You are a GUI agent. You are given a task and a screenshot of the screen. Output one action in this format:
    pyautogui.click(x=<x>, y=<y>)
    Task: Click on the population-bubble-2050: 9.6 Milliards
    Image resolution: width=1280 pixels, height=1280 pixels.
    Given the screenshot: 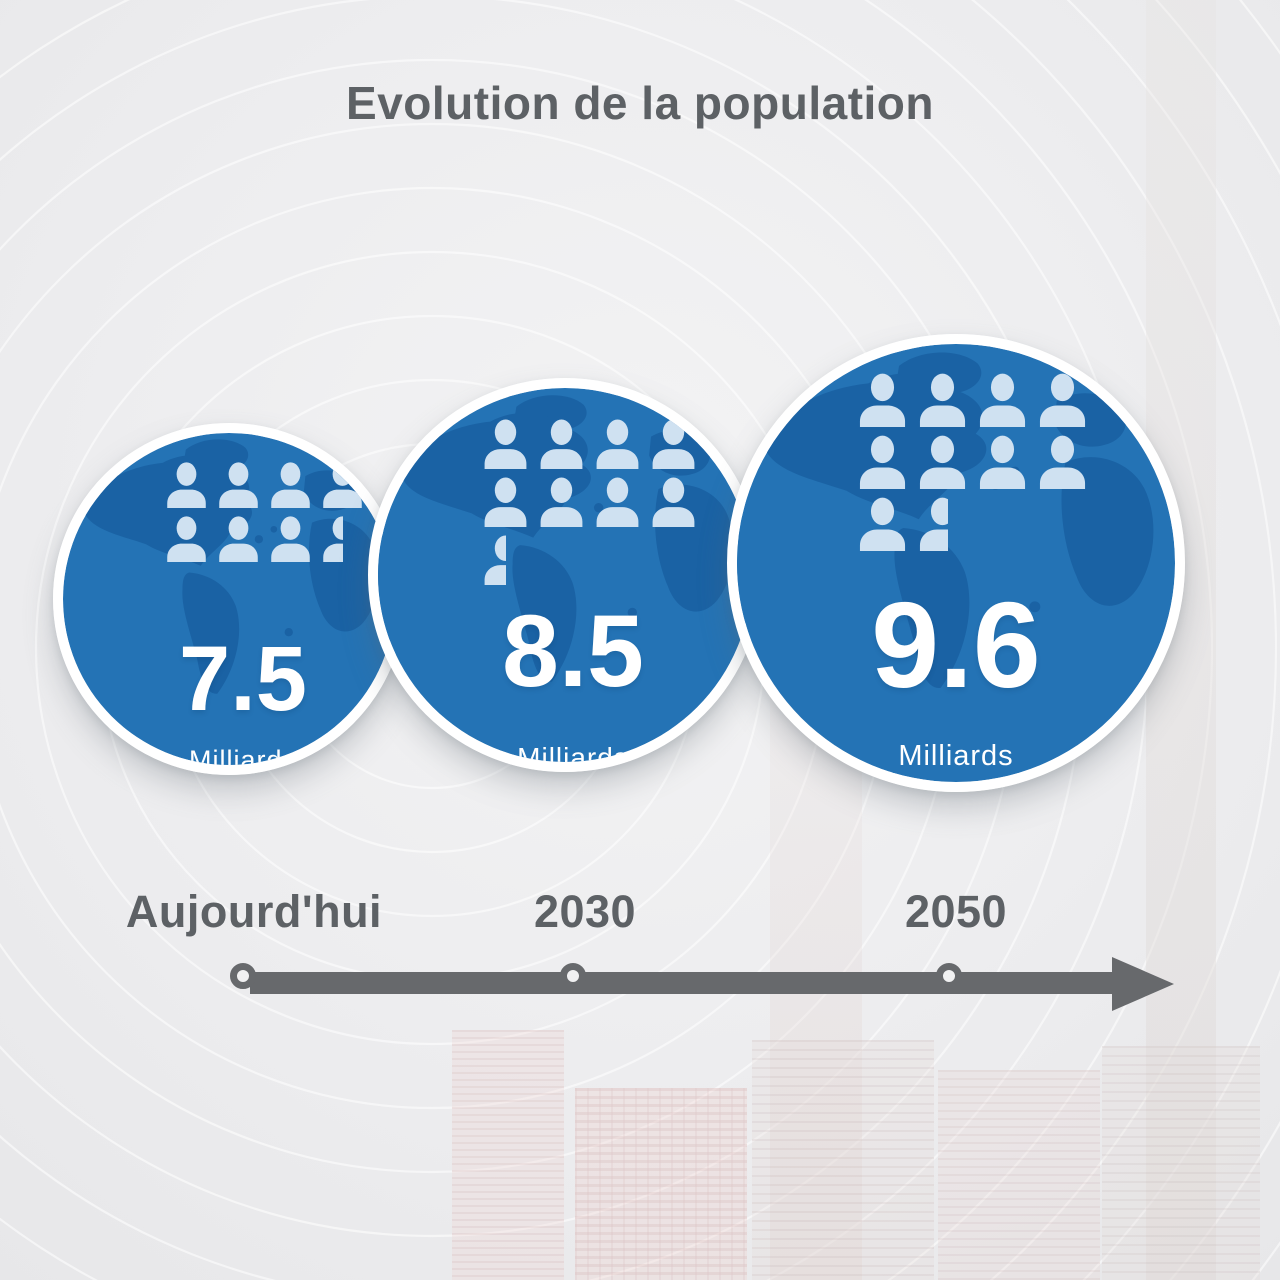 What is the action you would take?
    pyautogui.click(x=956, y=563)
    